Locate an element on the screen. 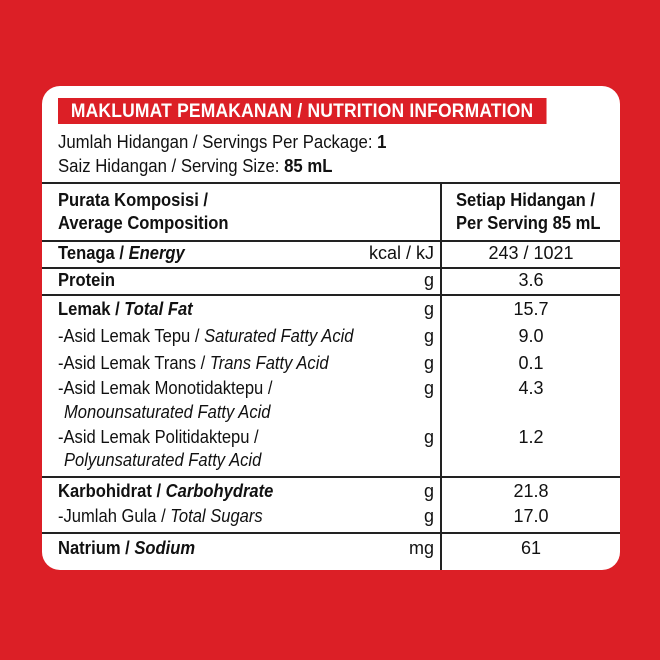 Image resolution: width=660 pixels, height=660 pixels. column-divider is located at coordinates (441, 376).